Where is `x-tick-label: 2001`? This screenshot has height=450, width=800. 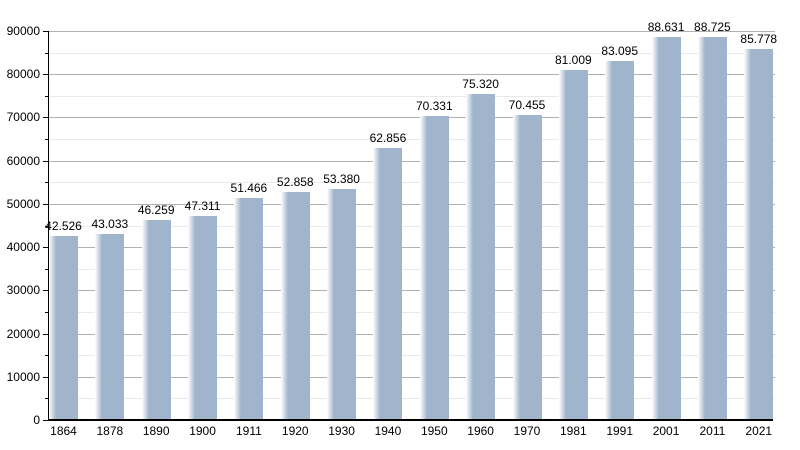
x-tick-label: 2001 is located at coordinates (666, 431).